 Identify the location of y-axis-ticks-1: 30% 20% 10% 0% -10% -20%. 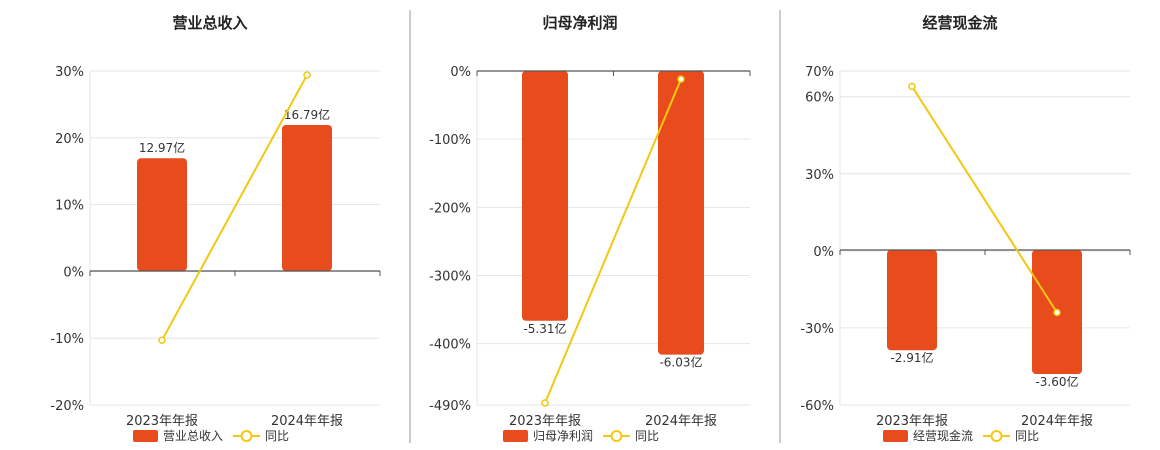
(67, 239).